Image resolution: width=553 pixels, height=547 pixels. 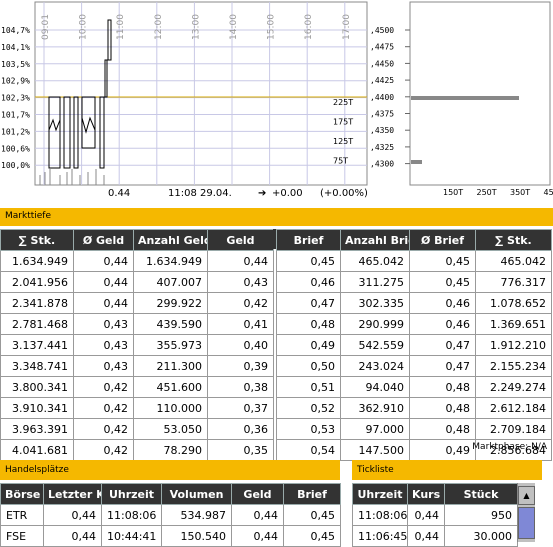 What do you see at coordinates (382, 80) in the screenshot?
I see `y-right-tick-label: ,4425` at bounding box center [382, 80].